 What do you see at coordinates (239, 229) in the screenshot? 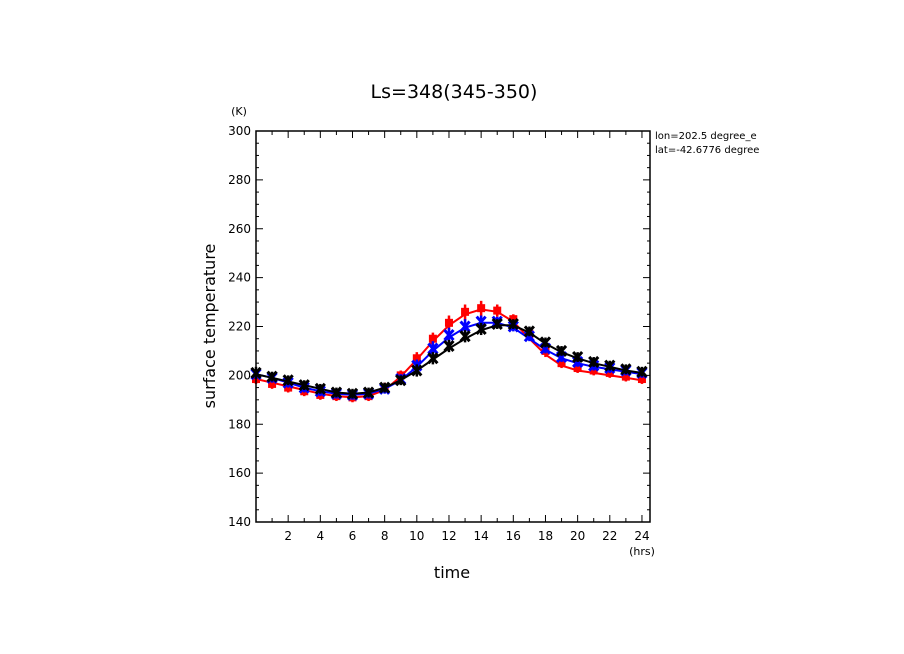
I see `y-tick-label: 260` at bounding box center [239, 229].